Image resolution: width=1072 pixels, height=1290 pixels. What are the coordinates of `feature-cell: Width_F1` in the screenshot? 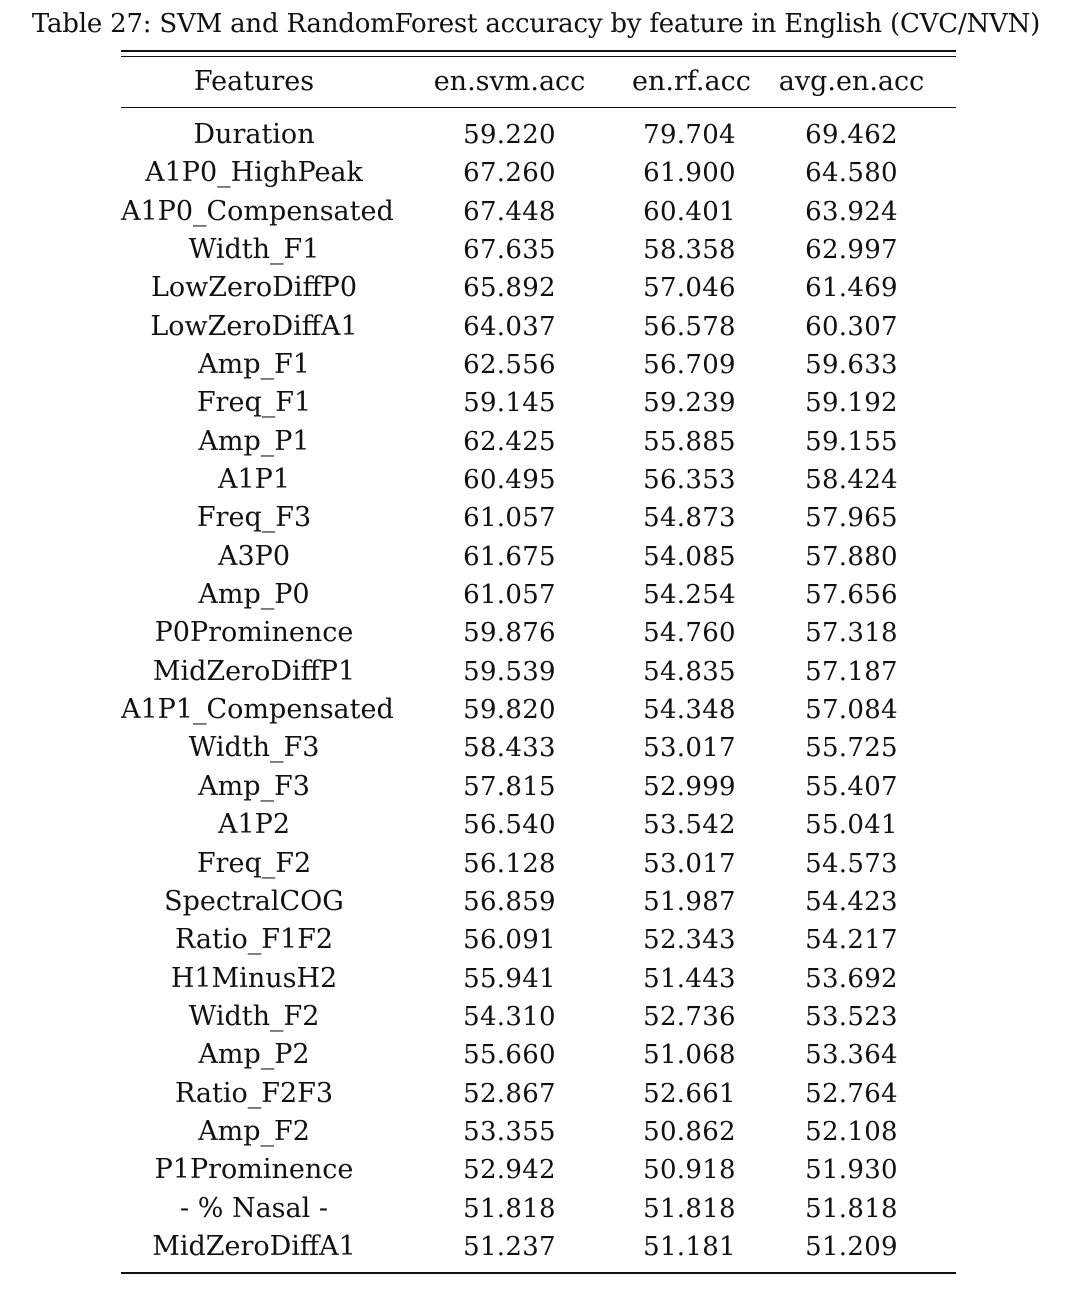 It's located at (254, 249).